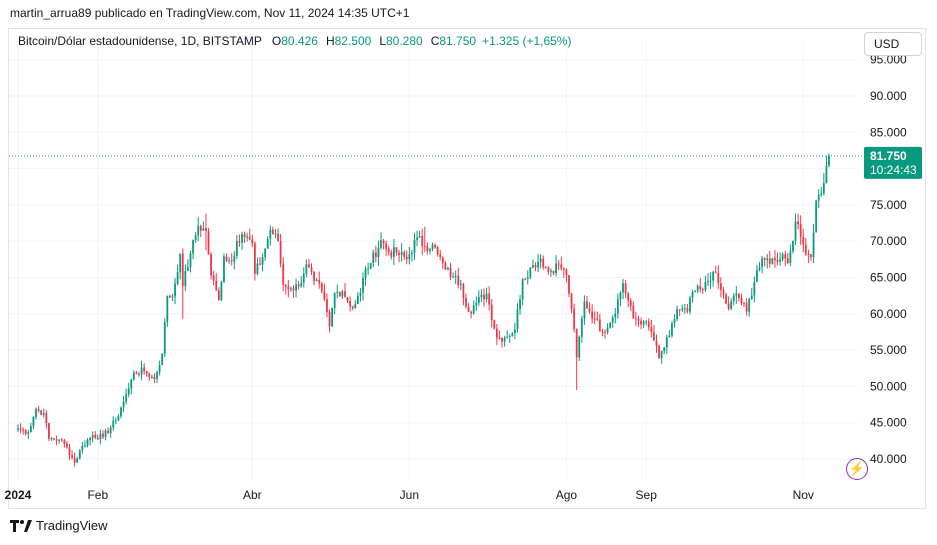  I want to click on time-axis-label: Feb, so click(97, 495).